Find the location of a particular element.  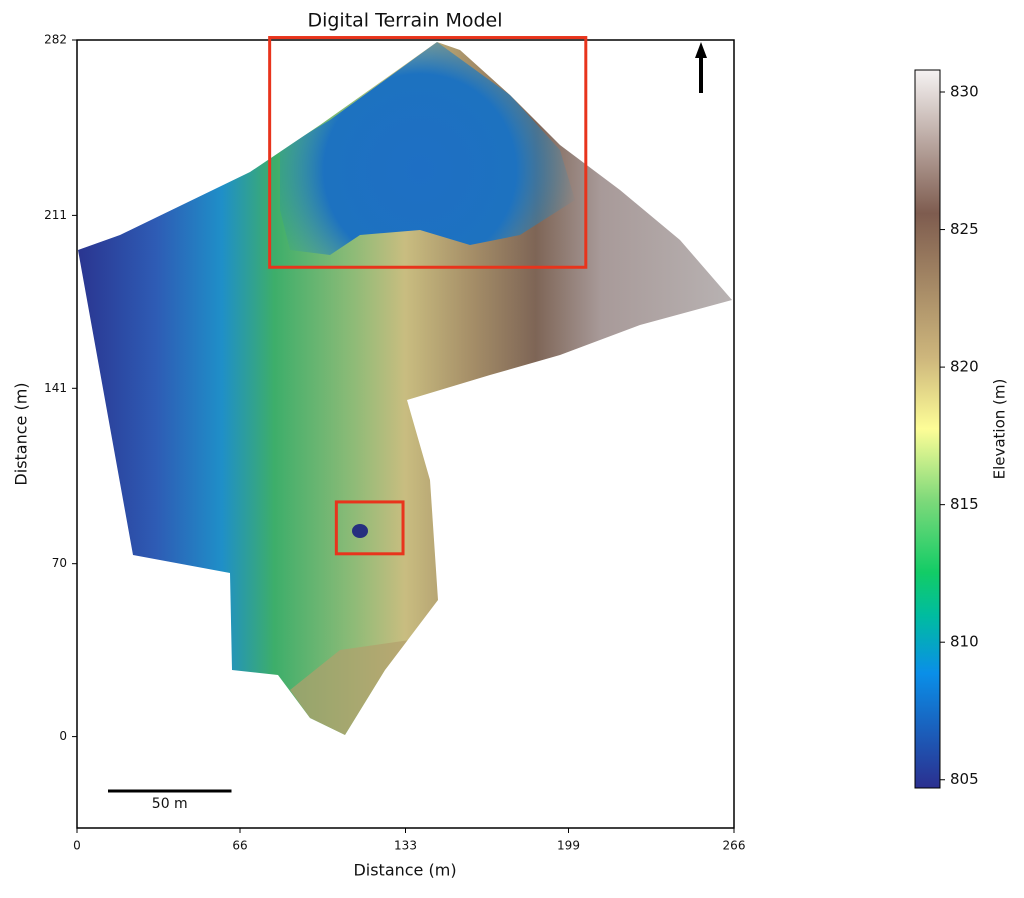

x-tick-label: 66 is located at coordinates (239, 846).